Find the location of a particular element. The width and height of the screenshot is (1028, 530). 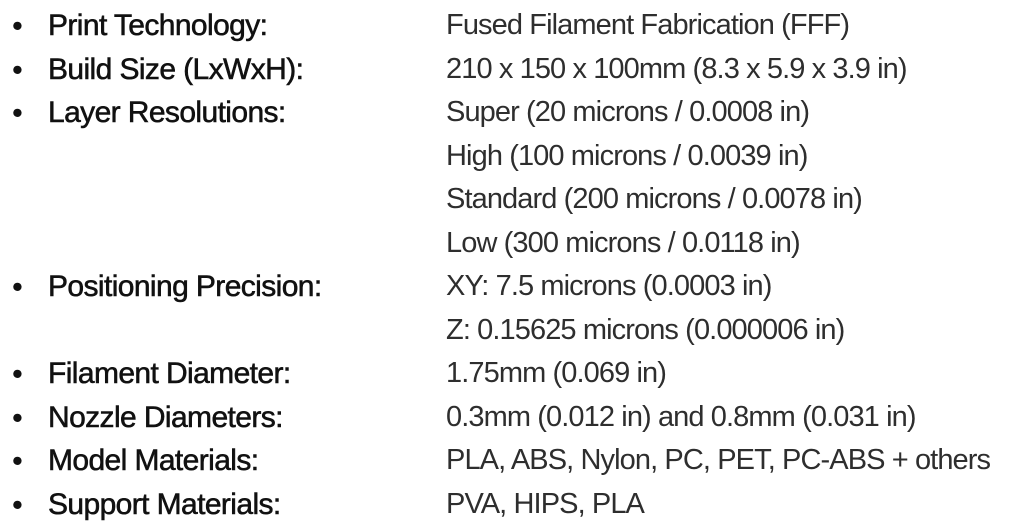

spec-row-filament-diameter: • Filament Diameter: 1.75mm (0.069 in) is located at coordinates (514, 374).